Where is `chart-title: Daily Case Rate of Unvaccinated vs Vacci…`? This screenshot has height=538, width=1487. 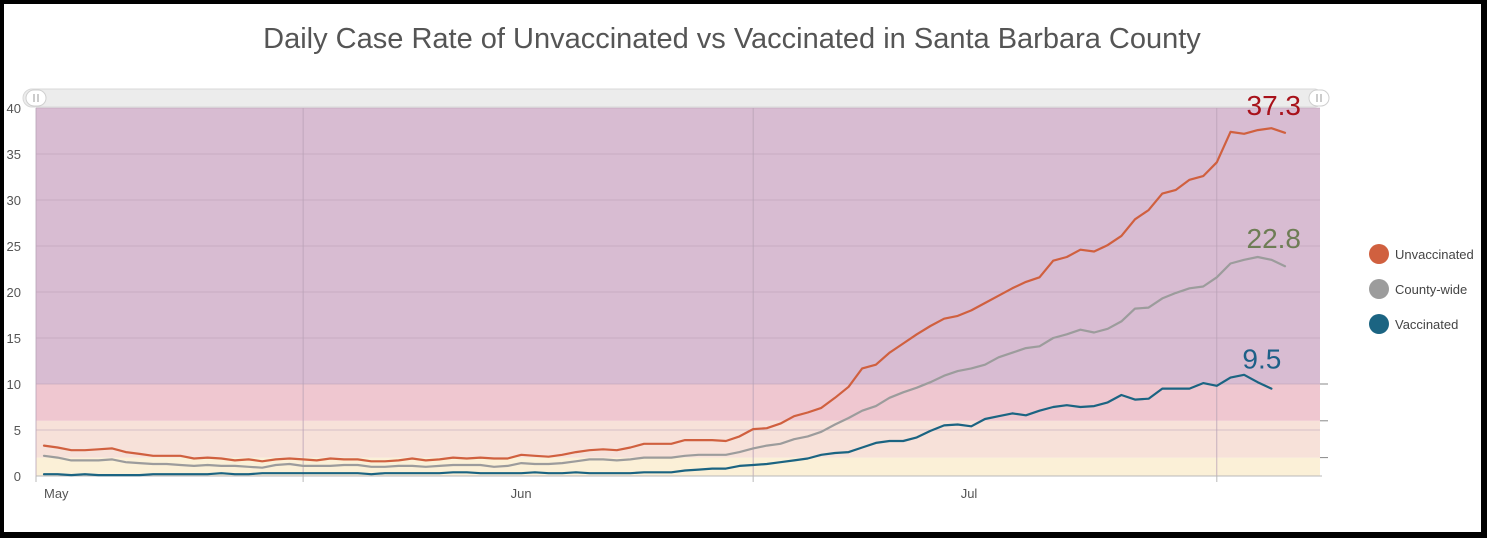 chart-title: Daily Case Rate of Unvaccinated vs Vacci… is located at coordinates (732, 39).